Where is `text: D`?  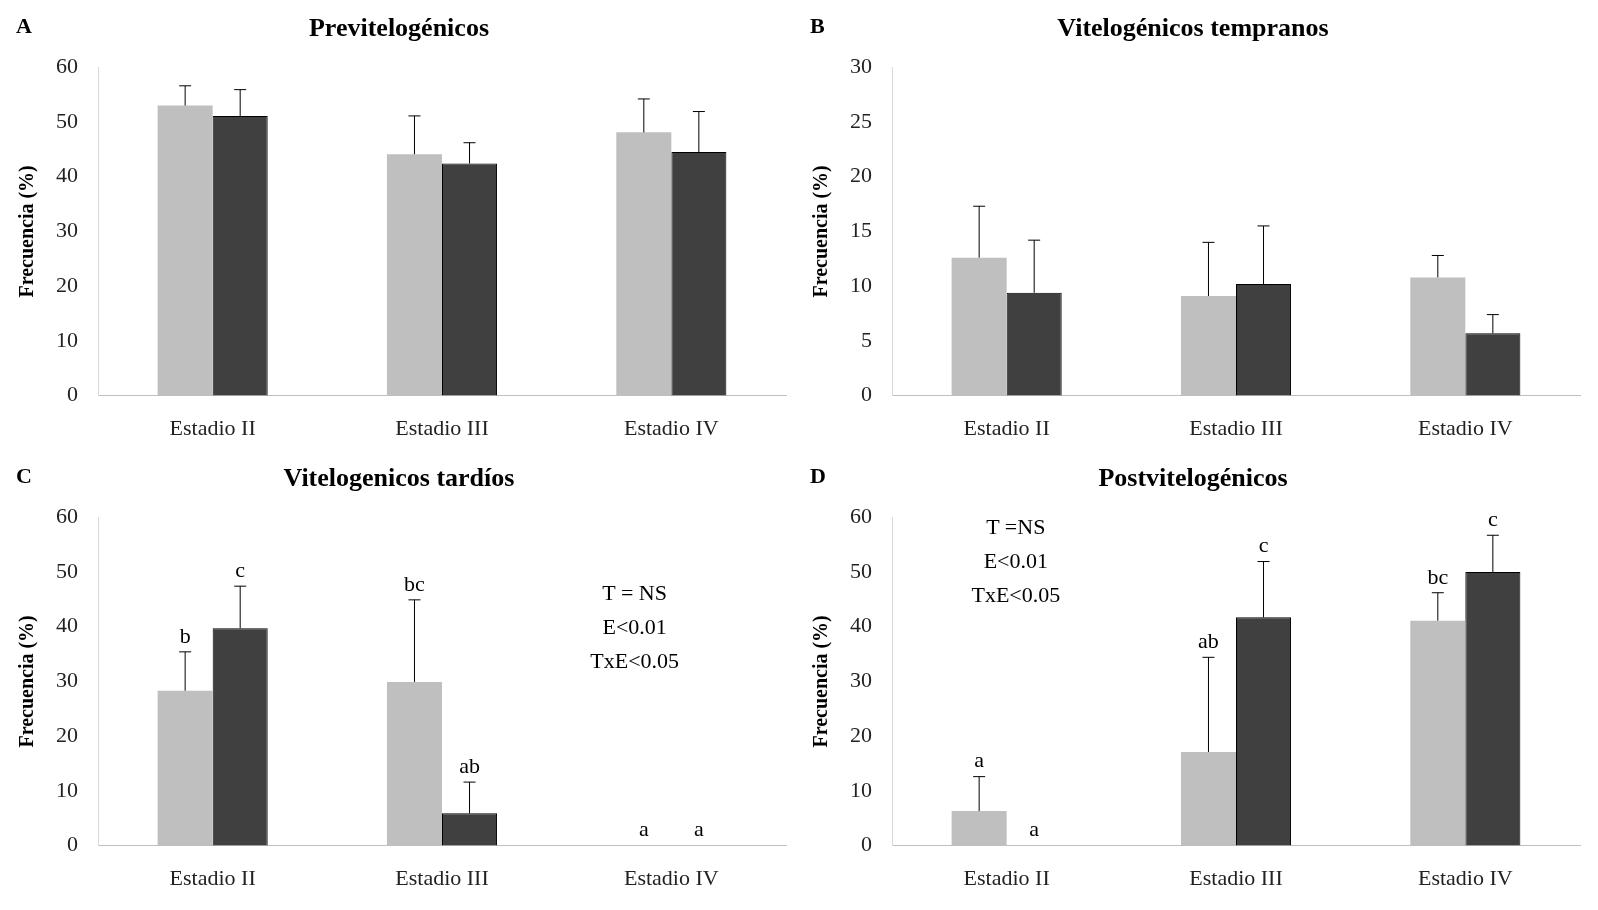 text: D is located at coordinates (818, 475).